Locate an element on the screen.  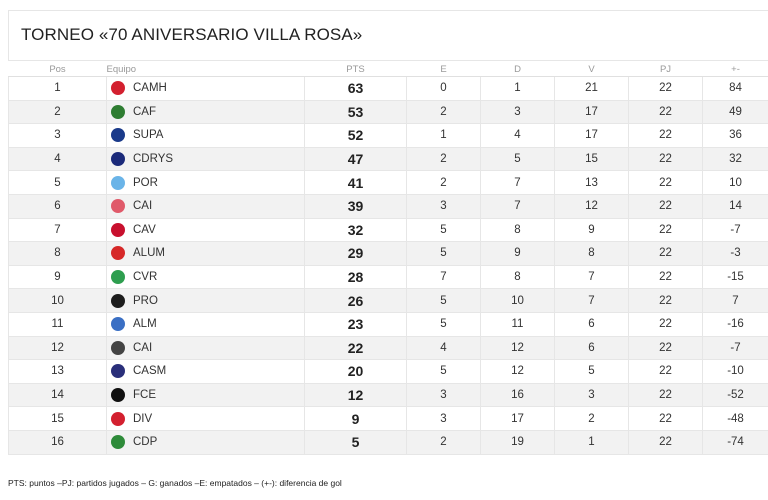
pos-cell: 2 is located at coordinates (57, 112).